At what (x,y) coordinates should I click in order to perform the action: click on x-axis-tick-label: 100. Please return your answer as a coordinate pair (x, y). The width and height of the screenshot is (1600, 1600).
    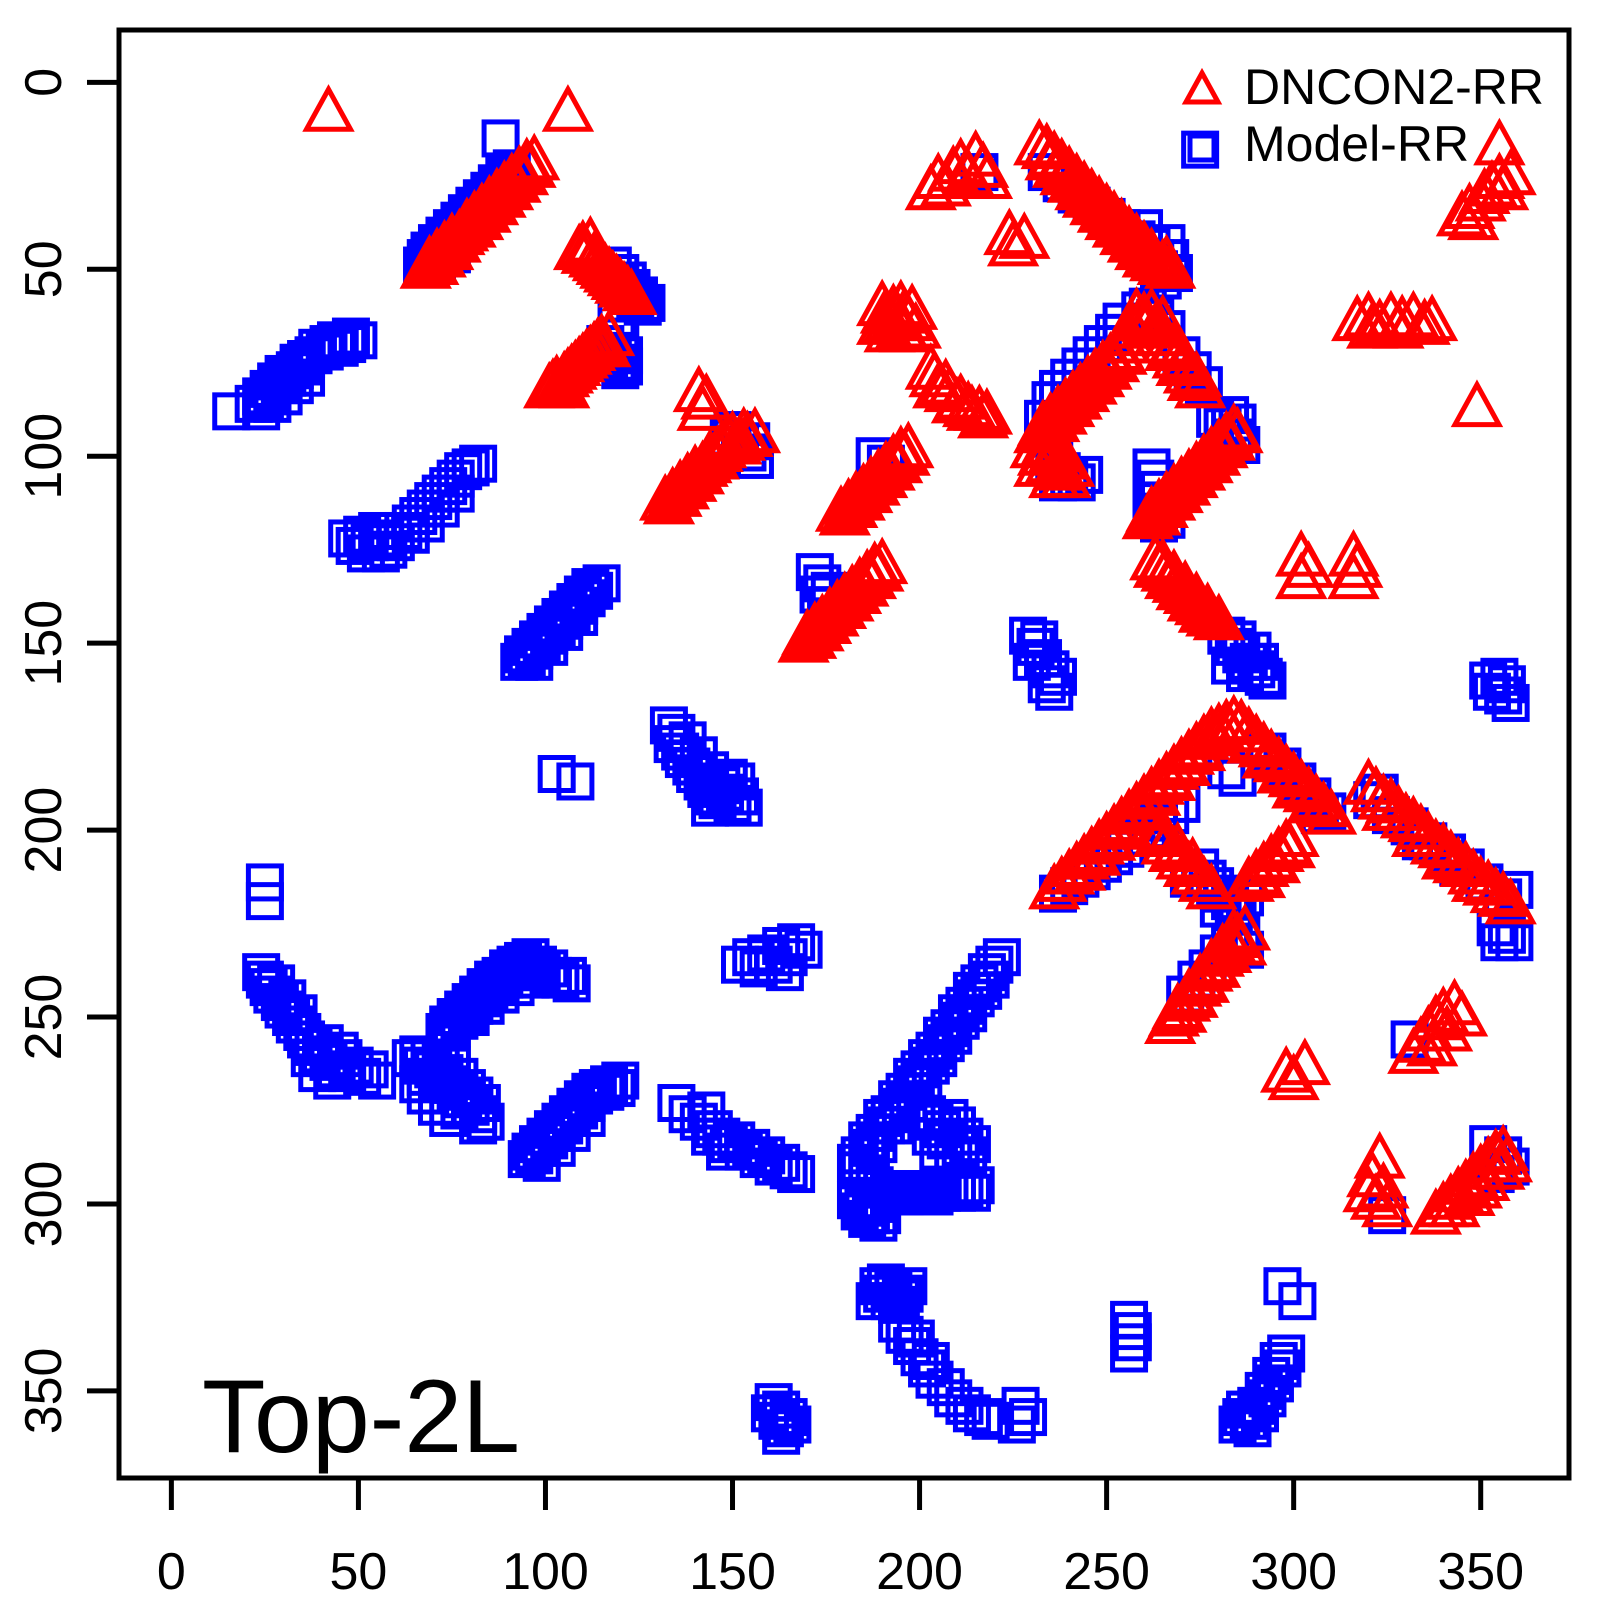
    Looking at the image, I should click on (545, 1571).